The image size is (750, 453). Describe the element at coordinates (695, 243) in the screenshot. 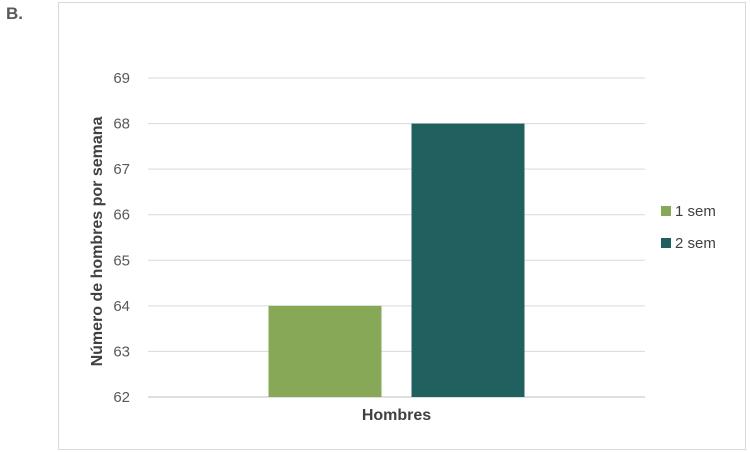

I see `legend-label: 2 sem` at that location.